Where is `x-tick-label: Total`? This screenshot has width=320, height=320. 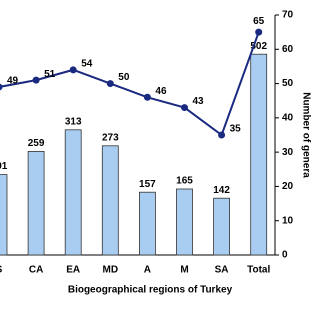 x-tick-label: Total is located at coordinates (258, 270).